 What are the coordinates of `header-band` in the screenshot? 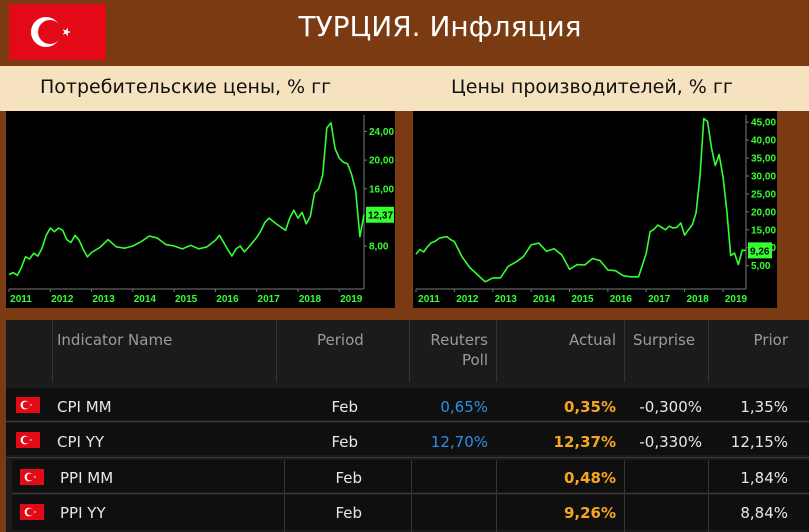 It's located at (404, 33).